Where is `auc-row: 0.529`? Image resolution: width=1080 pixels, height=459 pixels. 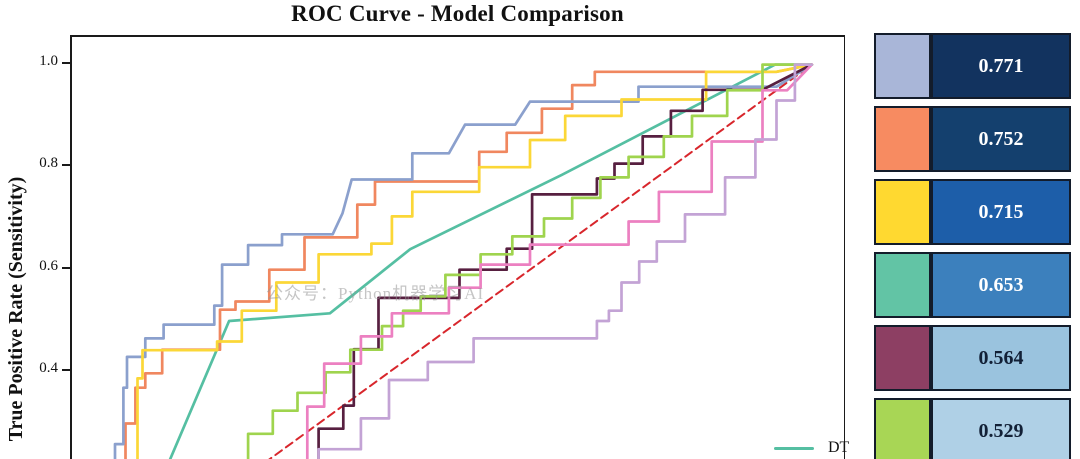 auc-row: 0.529 is located at coordinates (972, 428).